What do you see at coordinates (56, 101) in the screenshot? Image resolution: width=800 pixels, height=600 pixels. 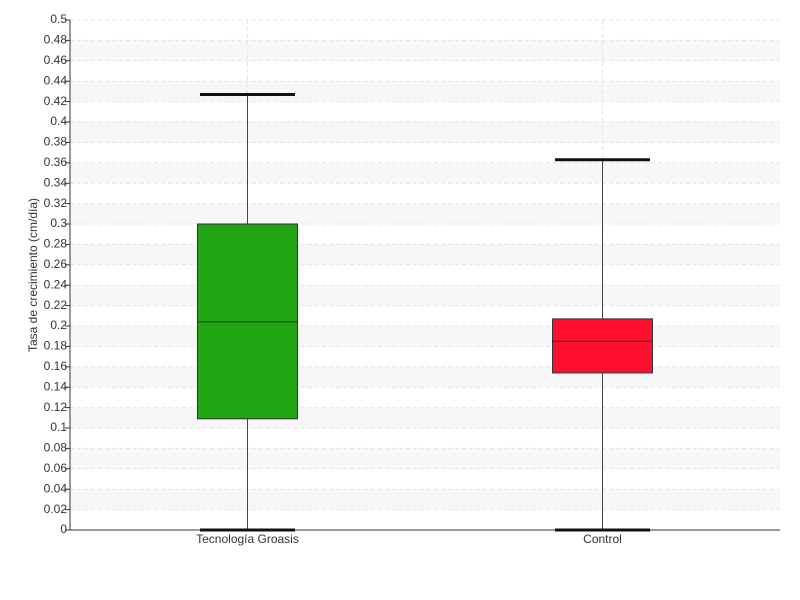 I see `y-tick-label: 0.42` at bounding box center [56, 101].